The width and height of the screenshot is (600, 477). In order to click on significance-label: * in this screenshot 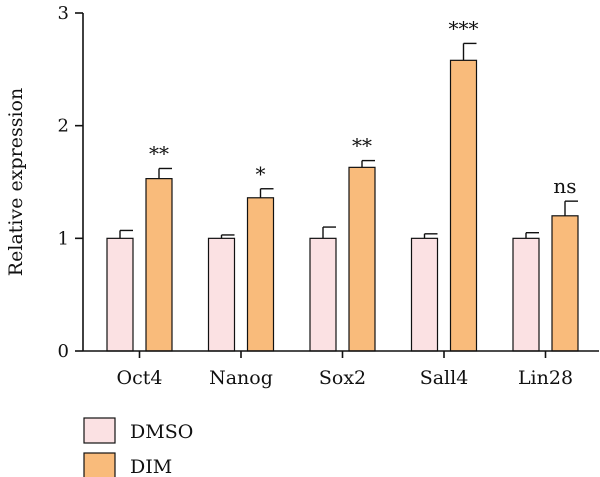, I will do `click(261, 174)`.